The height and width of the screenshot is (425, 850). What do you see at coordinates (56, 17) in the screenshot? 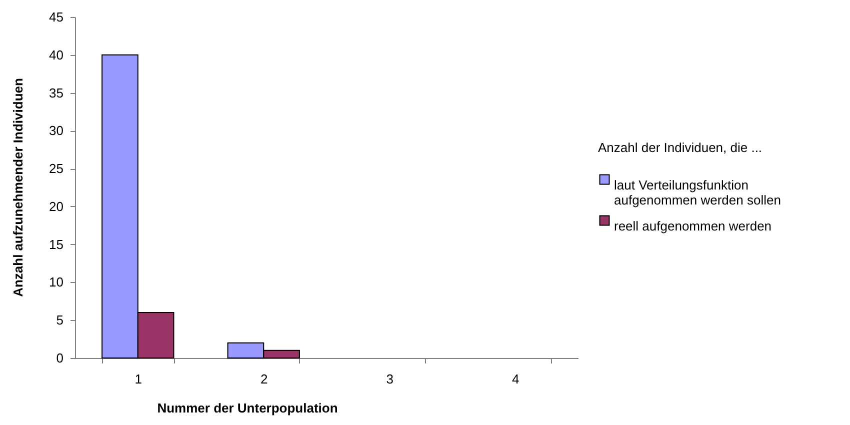
I see `y-tick-label: 45` at bounding box center [56, 17].